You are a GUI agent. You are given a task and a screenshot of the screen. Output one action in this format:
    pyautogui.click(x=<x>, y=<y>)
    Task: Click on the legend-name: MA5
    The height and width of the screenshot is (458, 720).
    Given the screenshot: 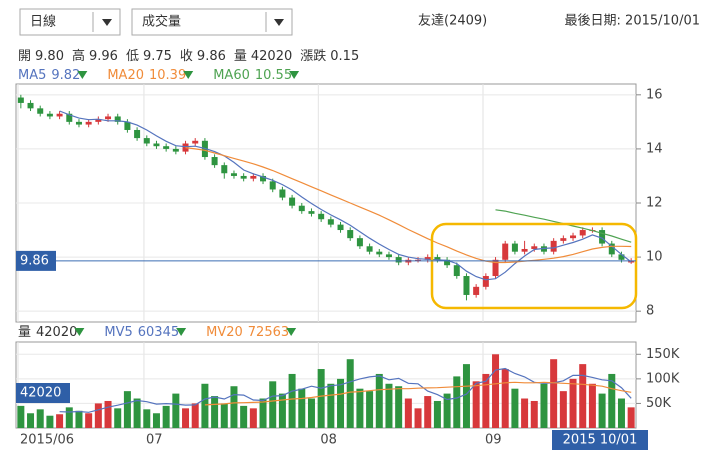 What is the action you would take?
    pyautogui.click(x=32, y=75)
    